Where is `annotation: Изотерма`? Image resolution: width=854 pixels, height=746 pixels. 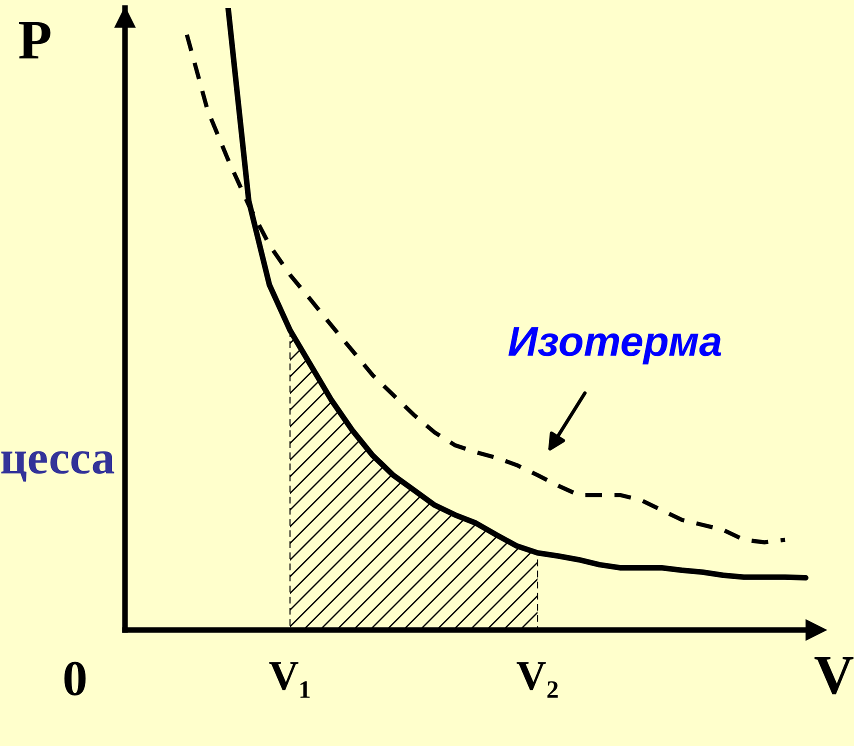 annotation: Изотерма is located at coordinates (615, 345).